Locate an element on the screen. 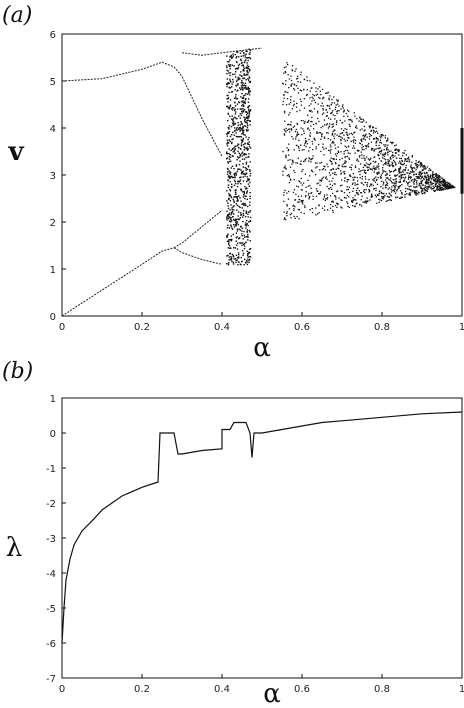 The image size is (464, 708). y-axis-label-b: λ is located at coordinates (14, 548).